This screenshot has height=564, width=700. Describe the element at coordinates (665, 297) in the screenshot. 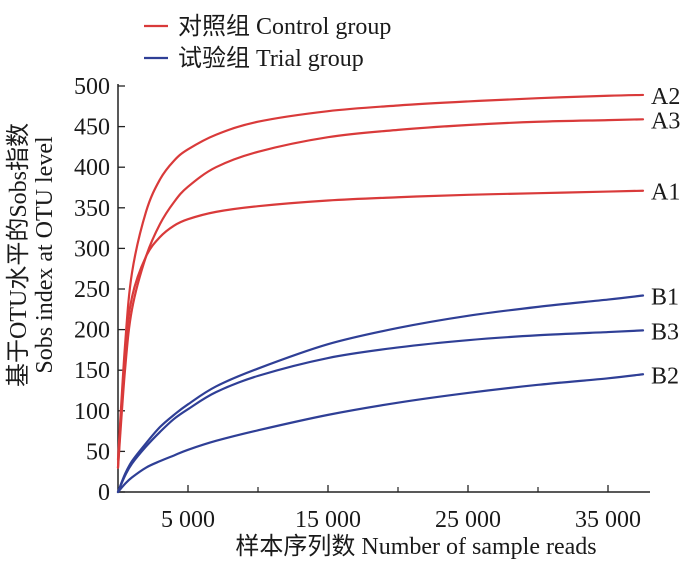

I see `series-label-b1: B1` at that location.